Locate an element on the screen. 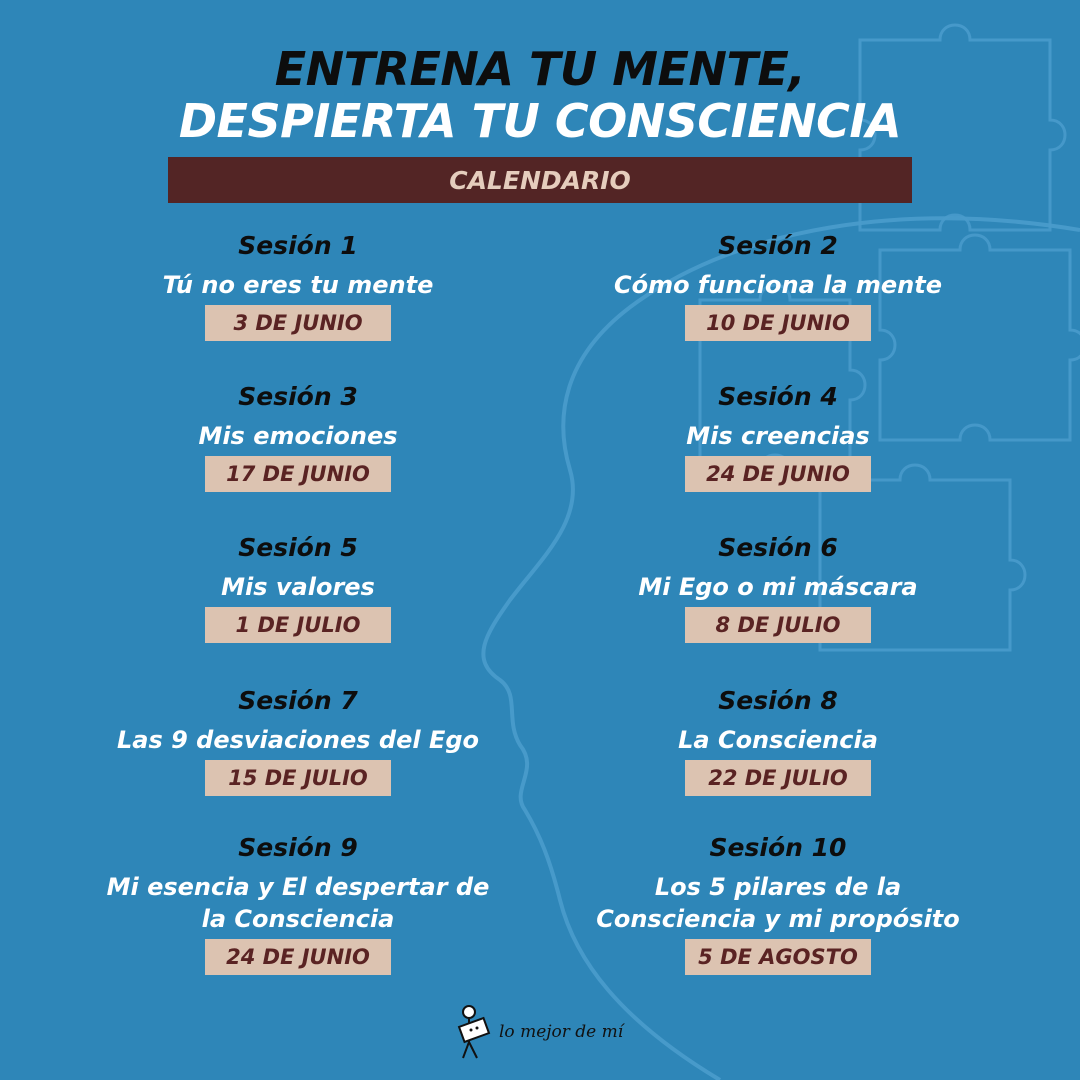  session-date: 22 DE JULIO is located at coordinates (778, 778).